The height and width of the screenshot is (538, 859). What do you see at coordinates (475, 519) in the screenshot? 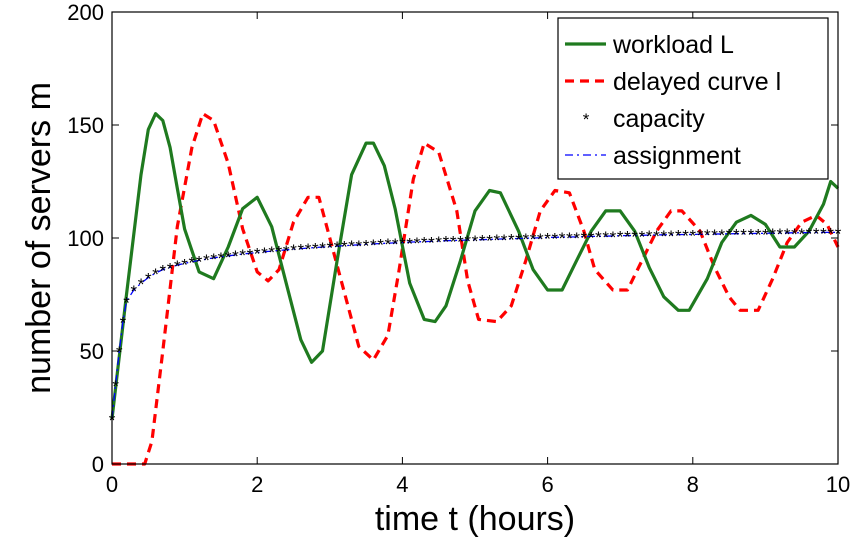
I see `x-axis-label: time t (hours)` at bounding box center [475, 519].